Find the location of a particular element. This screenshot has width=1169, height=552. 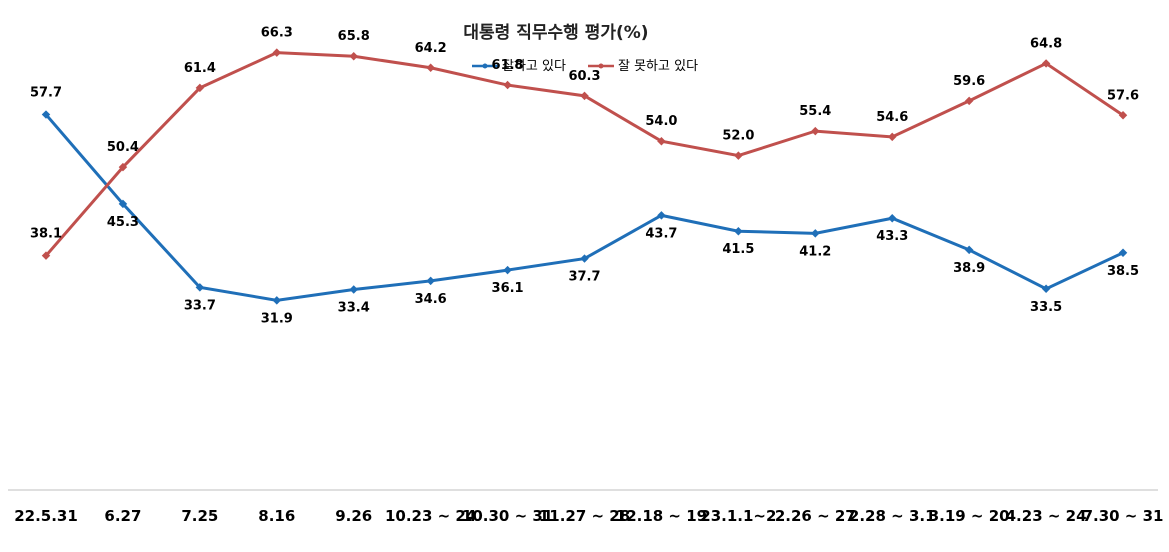

series-1-label-9: 52.0 is located at coordinates (738, 136).